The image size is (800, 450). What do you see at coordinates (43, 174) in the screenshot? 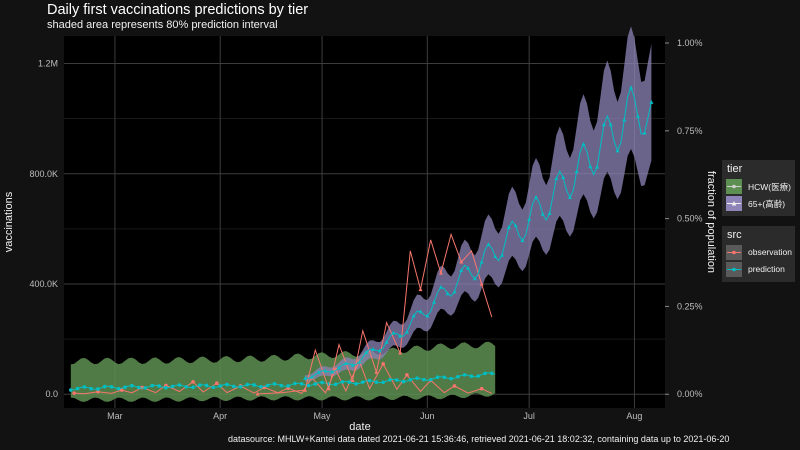
I see `y-tick-label: 800.0K` at bounding box center [43, 174].